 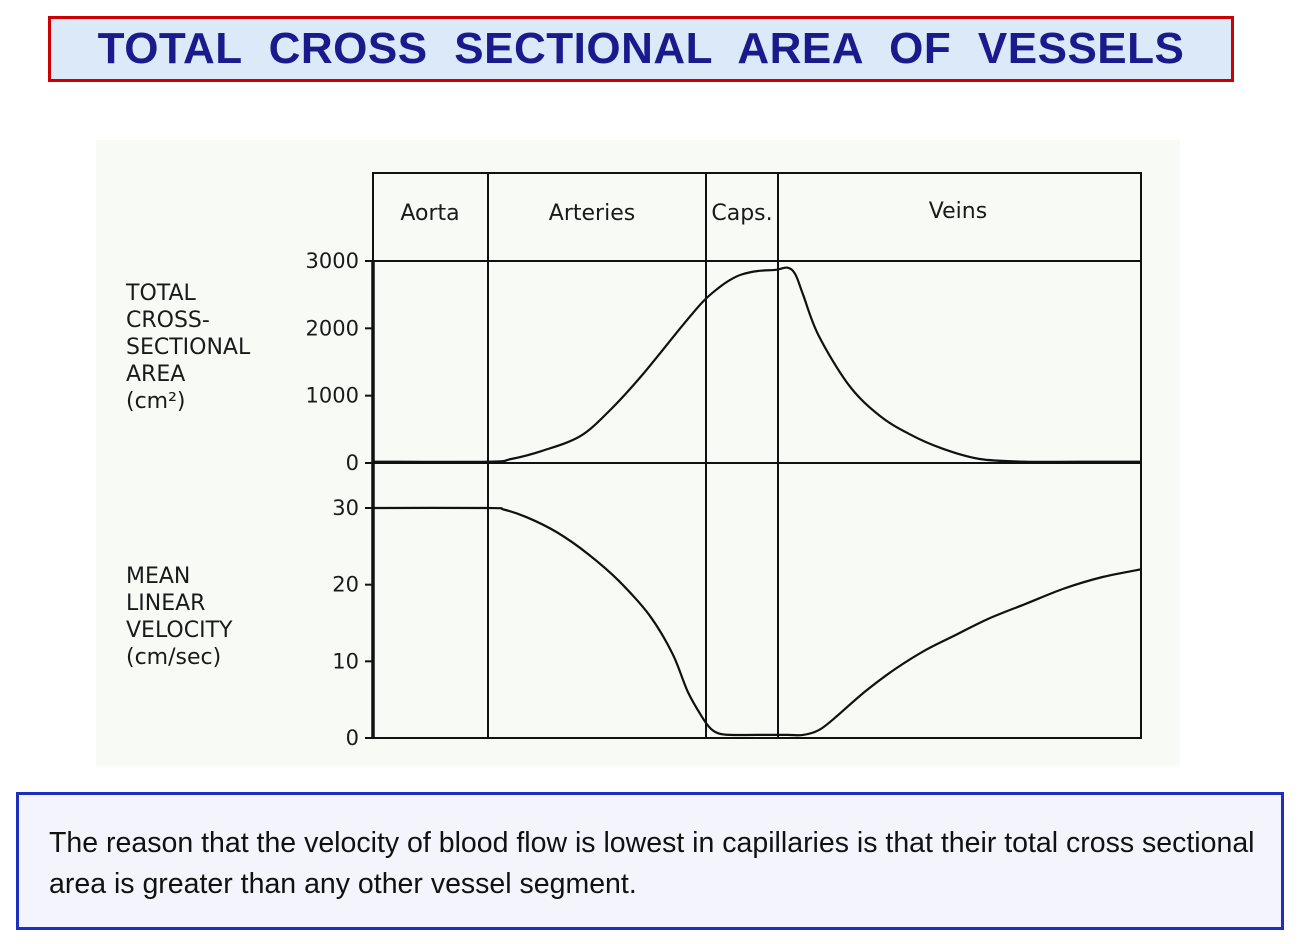 What do you see at coordinates (345, 585) in the screenshot?
I see `velocity-tick-label: 20` at bounding box center [345, 585].